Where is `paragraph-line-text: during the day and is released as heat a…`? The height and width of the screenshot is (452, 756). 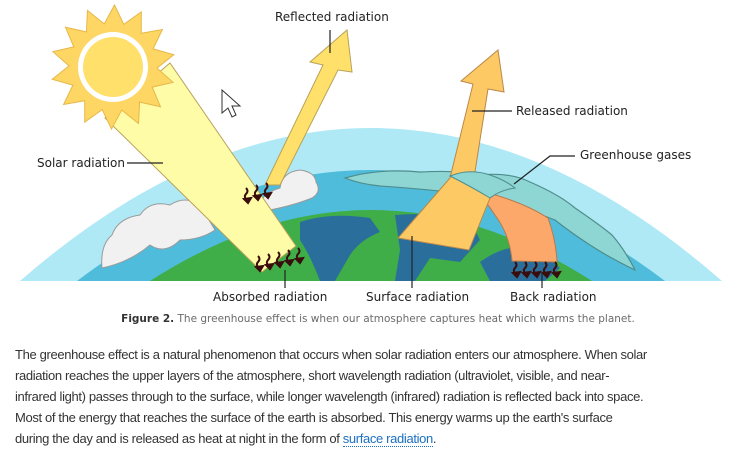 paragraph-line-text: during the day and is released as heat a… is located at coordinates (179, 438).